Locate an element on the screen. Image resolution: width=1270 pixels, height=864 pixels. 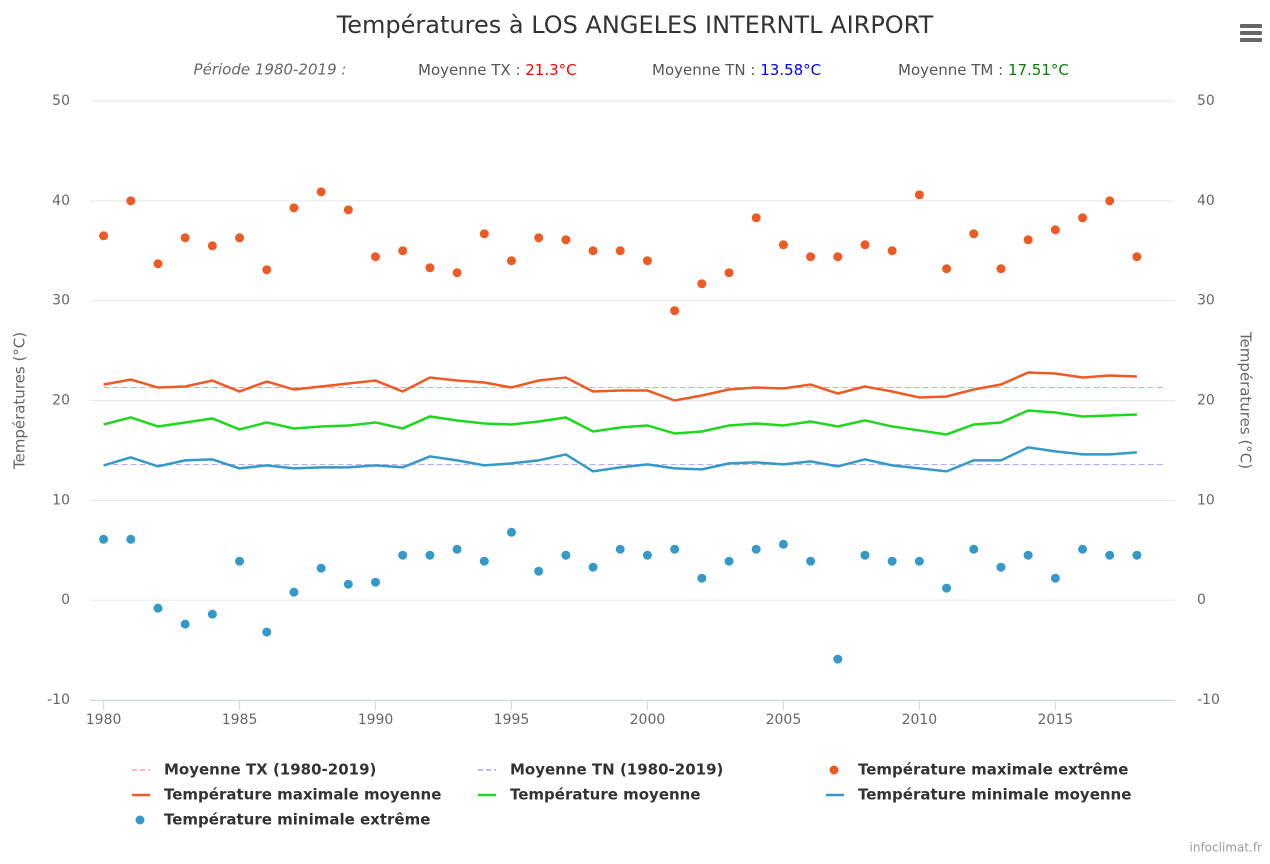
mean-value: 13.58°C is located at coordinates (790, 70).